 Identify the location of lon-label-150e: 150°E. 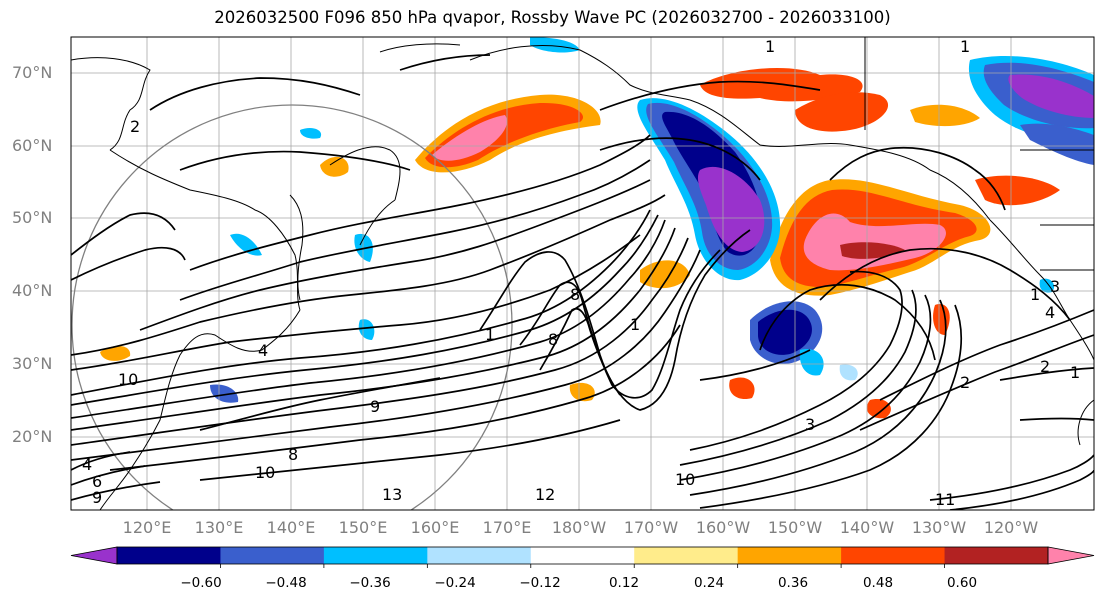
(363, 527).